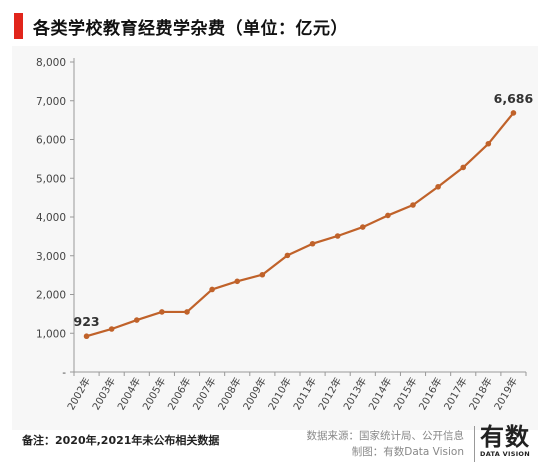 The image size is (550, 466). Describe the element at coordinates (455, 393) in the screenshot. I see `x-tick-label: 2017年` at that location.